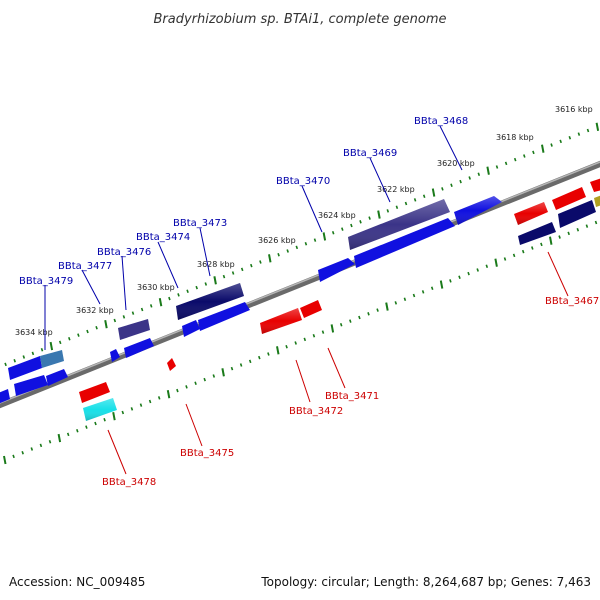 The image size is (600, 600). I want to click on gene-bbta-3474b, so click(191, 328).